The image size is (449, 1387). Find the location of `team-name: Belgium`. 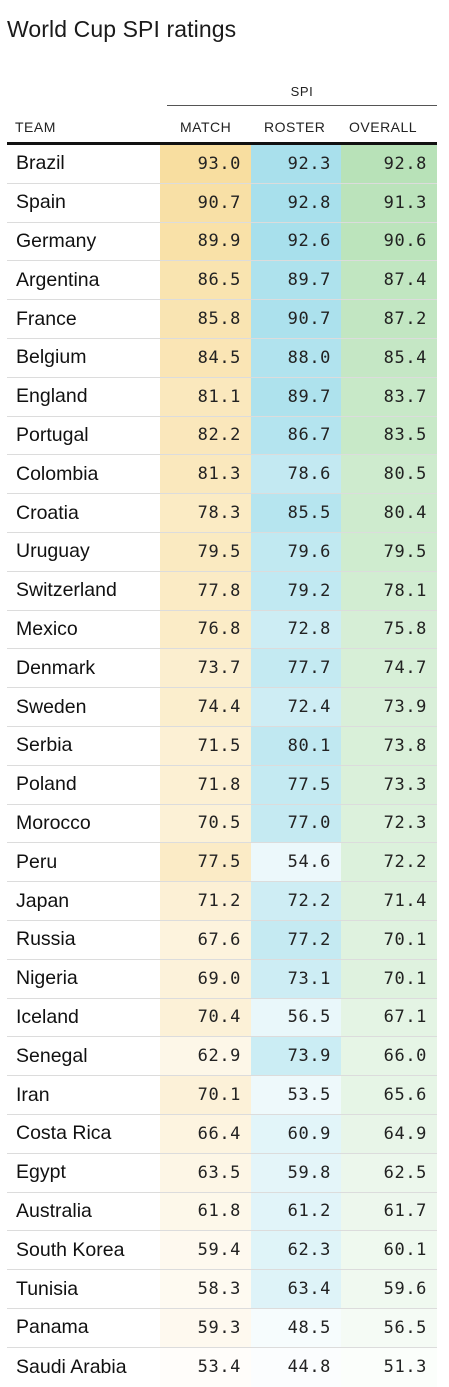

team-name: Belgium is located at coordinates (51, 357).